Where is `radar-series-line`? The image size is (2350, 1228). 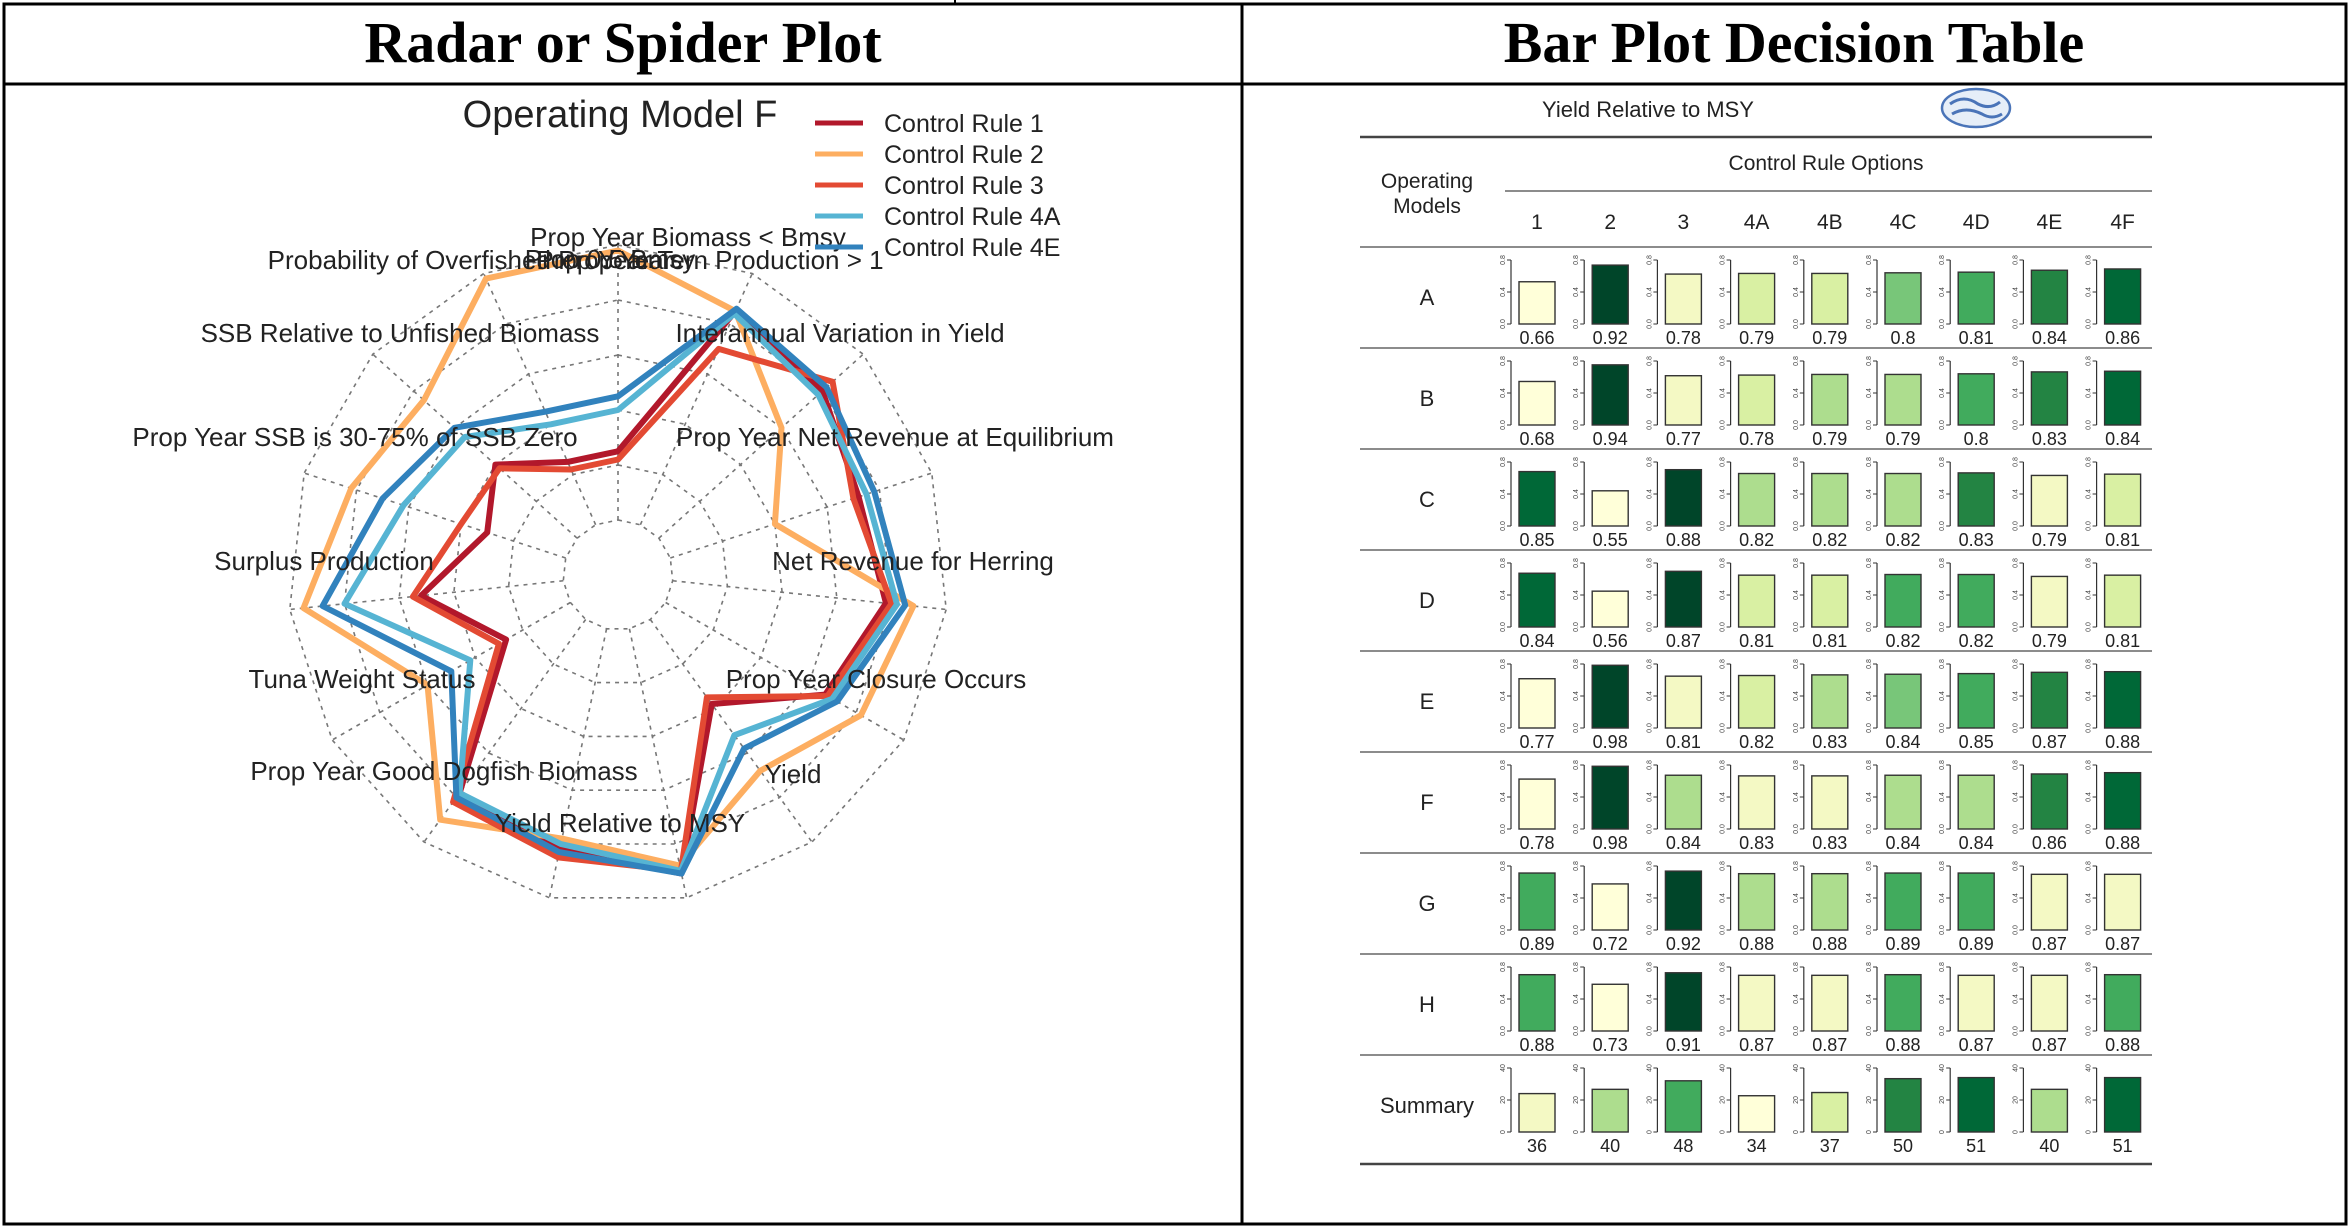
radar-series-line is located at coordinates (614, 591).